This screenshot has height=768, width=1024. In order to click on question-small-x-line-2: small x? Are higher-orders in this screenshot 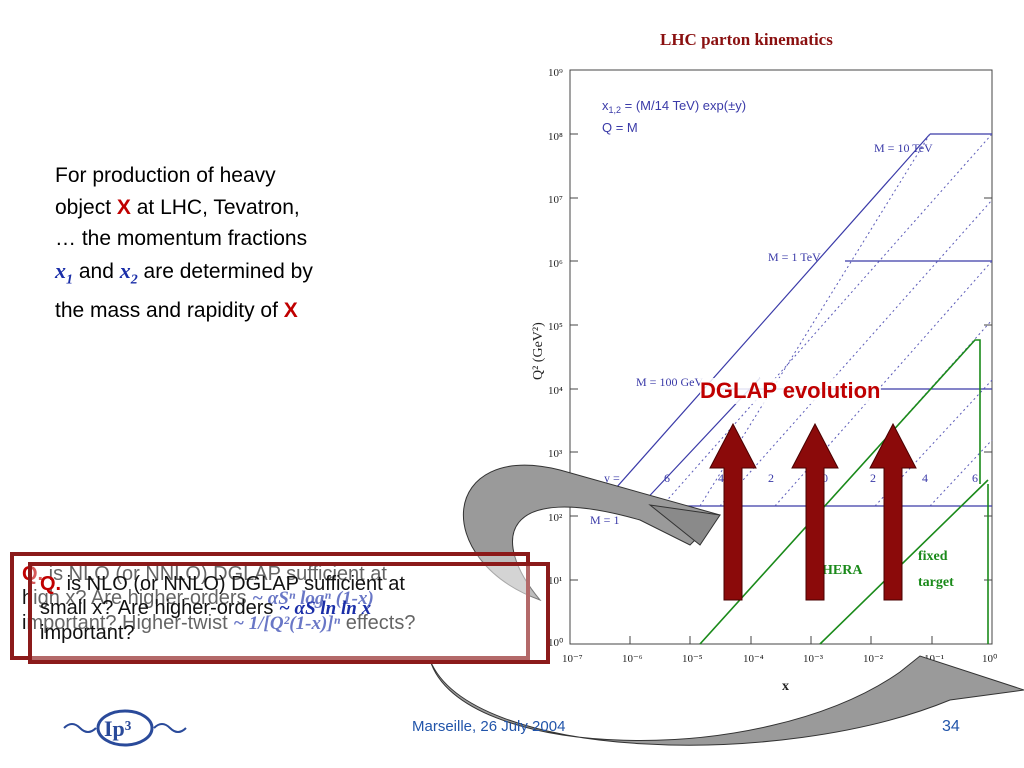, I will do `click(159, 608)`.